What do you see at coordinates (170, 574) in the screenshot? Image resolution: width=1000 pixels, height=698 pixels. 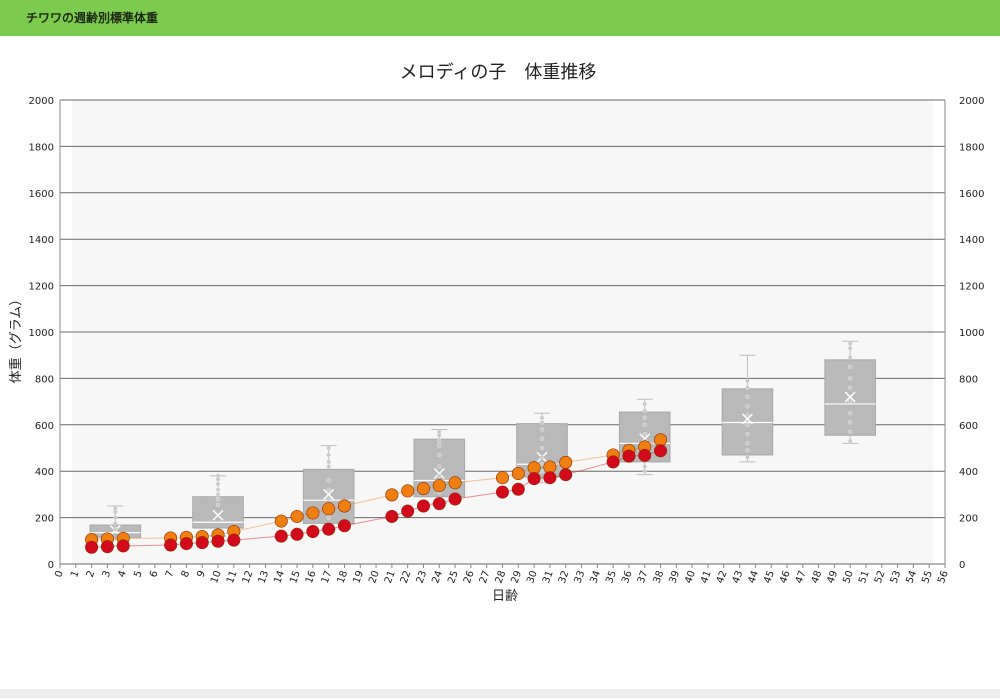 I see `x-tick-label: 7` at bounding box center [170, 574].